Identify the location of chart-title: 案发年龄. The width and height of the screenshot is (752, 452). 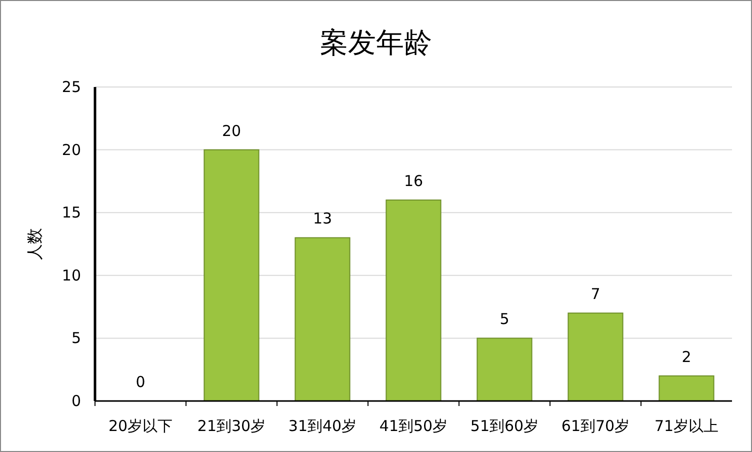
(376, 42).